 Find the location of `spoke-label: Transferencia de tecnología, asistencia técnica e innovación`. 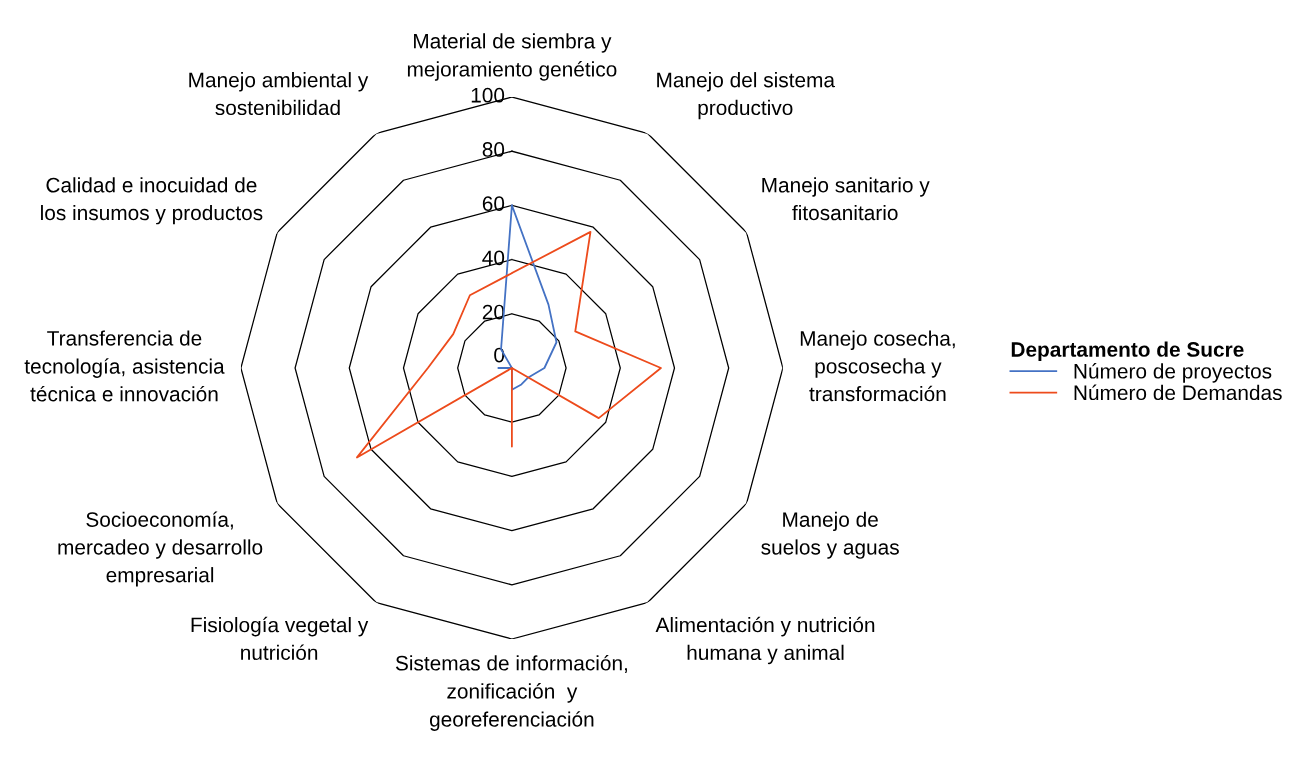

spoke-label: Transferencia de tecnología, asistencia técnica e innovación is located at coordinates (124, 366).